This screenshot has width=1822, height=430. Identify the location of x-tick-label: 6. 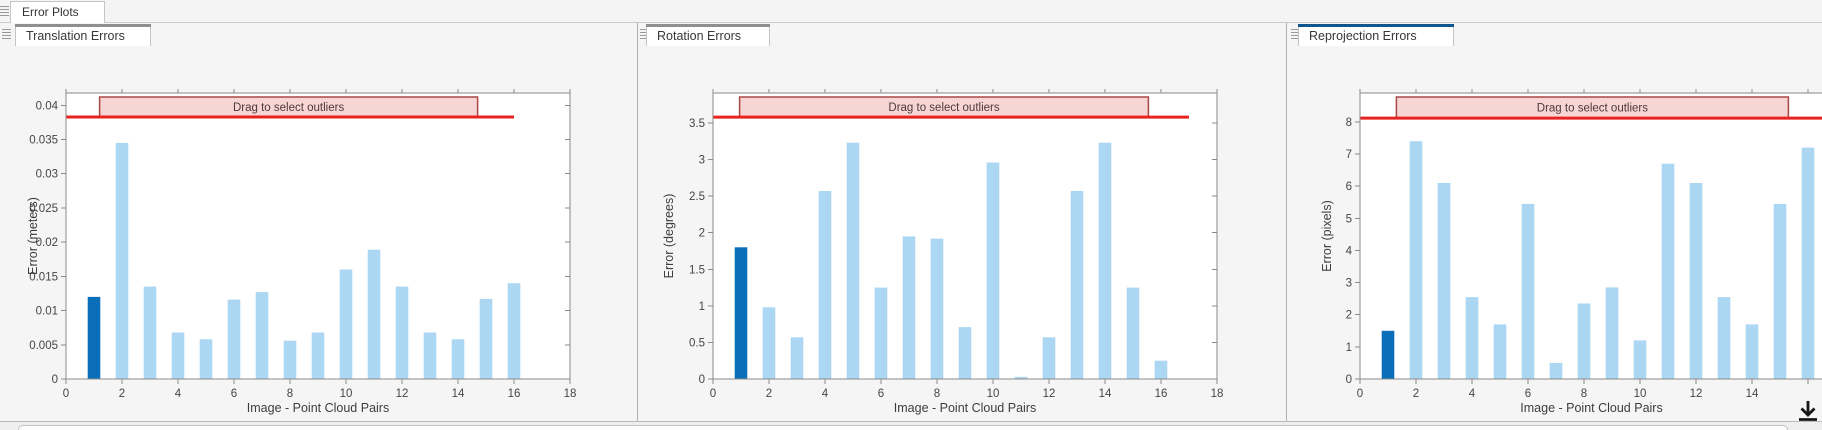
(234, 394).